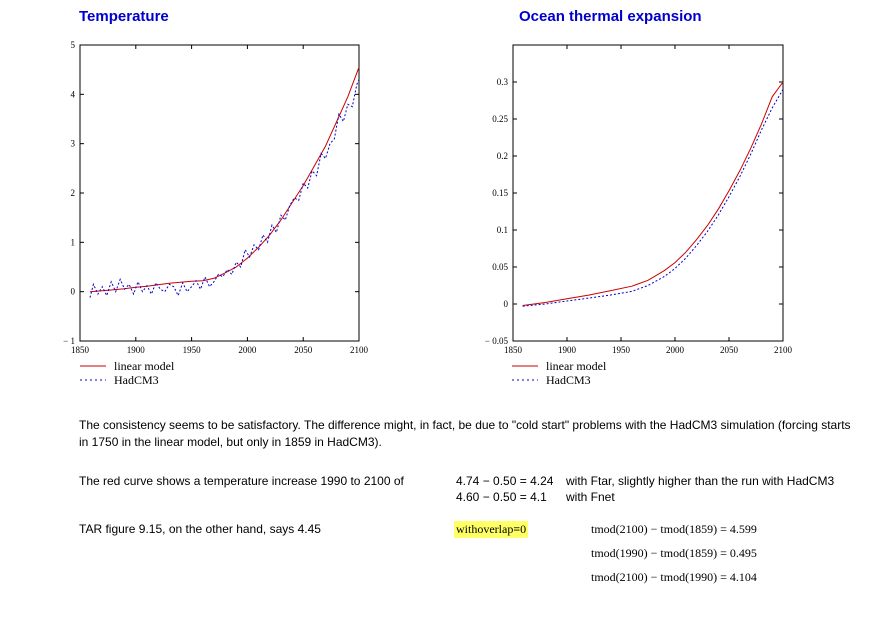 The height and width of the screenshot is (628, 889). What do you see at coordinates (783, 350) in the screenshot?
I see `ocean-x-tick-label: 2100` at bounding box center [783, 350].